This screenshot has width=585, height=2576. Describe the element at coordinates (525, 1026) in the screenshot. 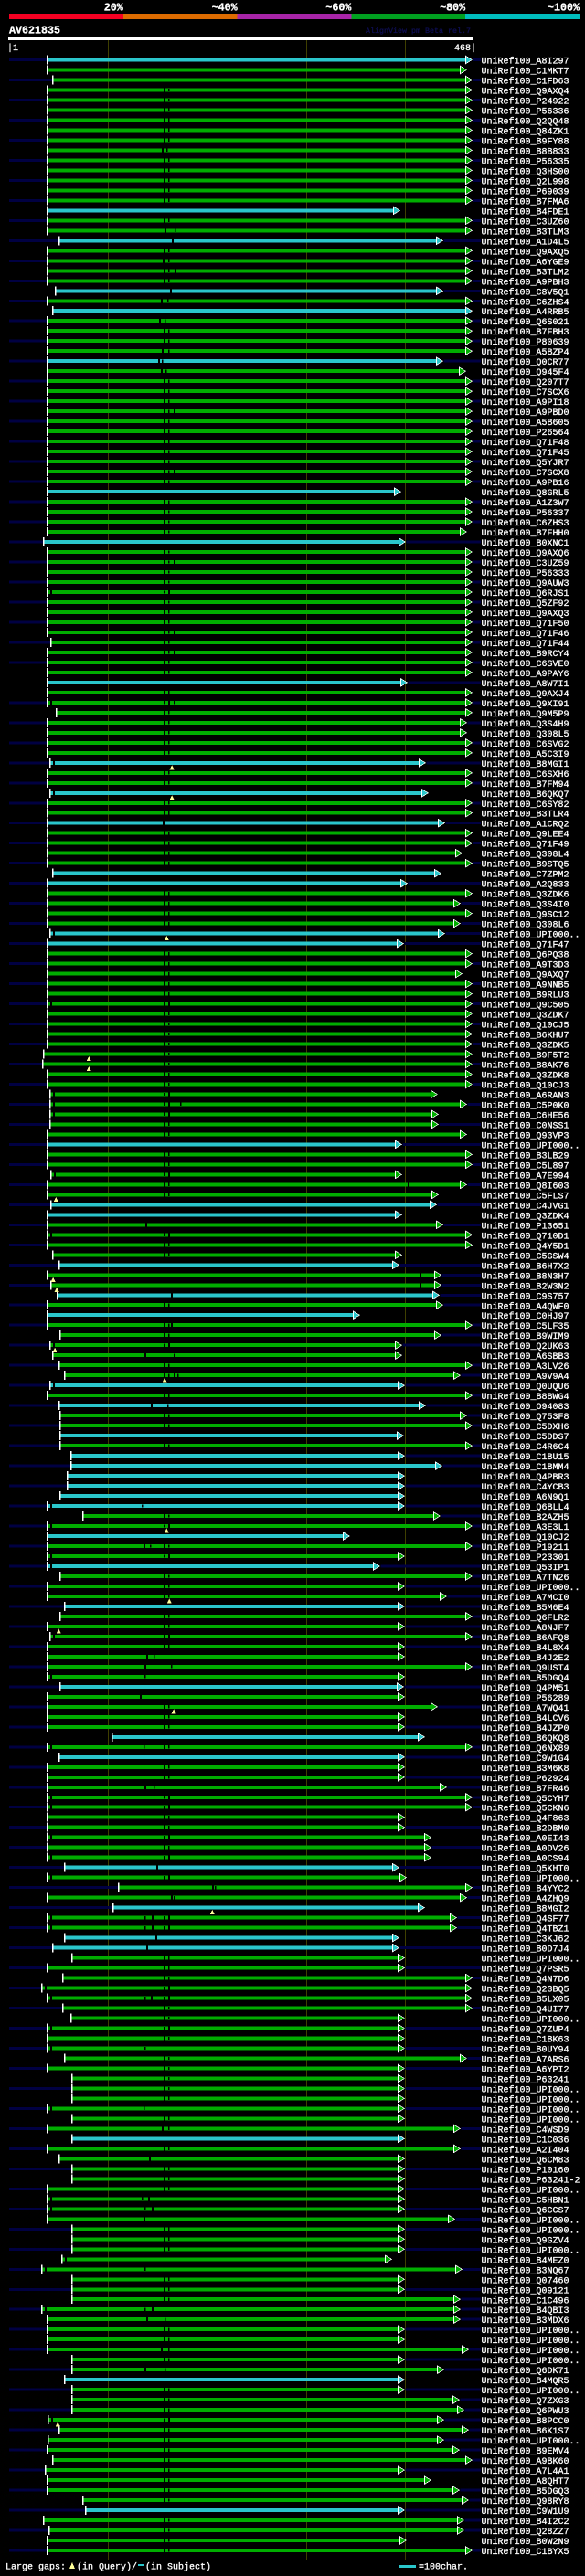

I see `svg-text: UniRef100_Q10CJ5` at that location.